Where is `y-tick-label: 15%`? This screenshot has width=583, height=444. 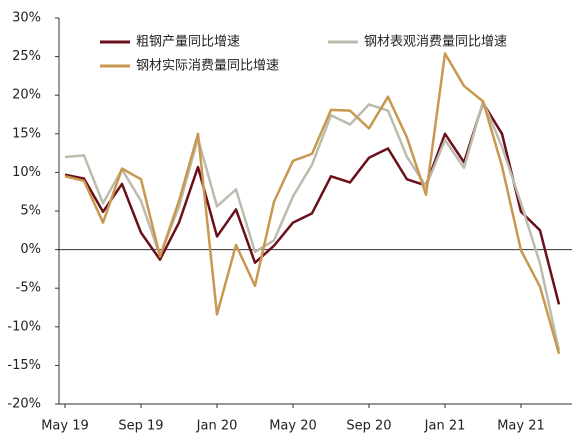
y-tick-label: 15% is located at coordinates (26, 133).